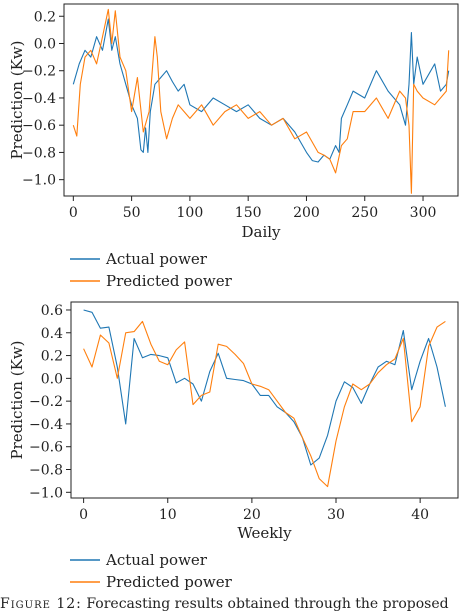 The height and width of the screenshot is (614, 474). Describe the element at coordinates (336, 515) in the screenshot. I see `x-tick-label: 30` at that location.